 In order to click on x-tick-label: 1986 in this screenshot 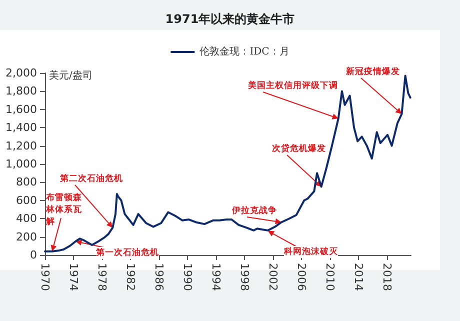, I will do `click(159, 277)`.